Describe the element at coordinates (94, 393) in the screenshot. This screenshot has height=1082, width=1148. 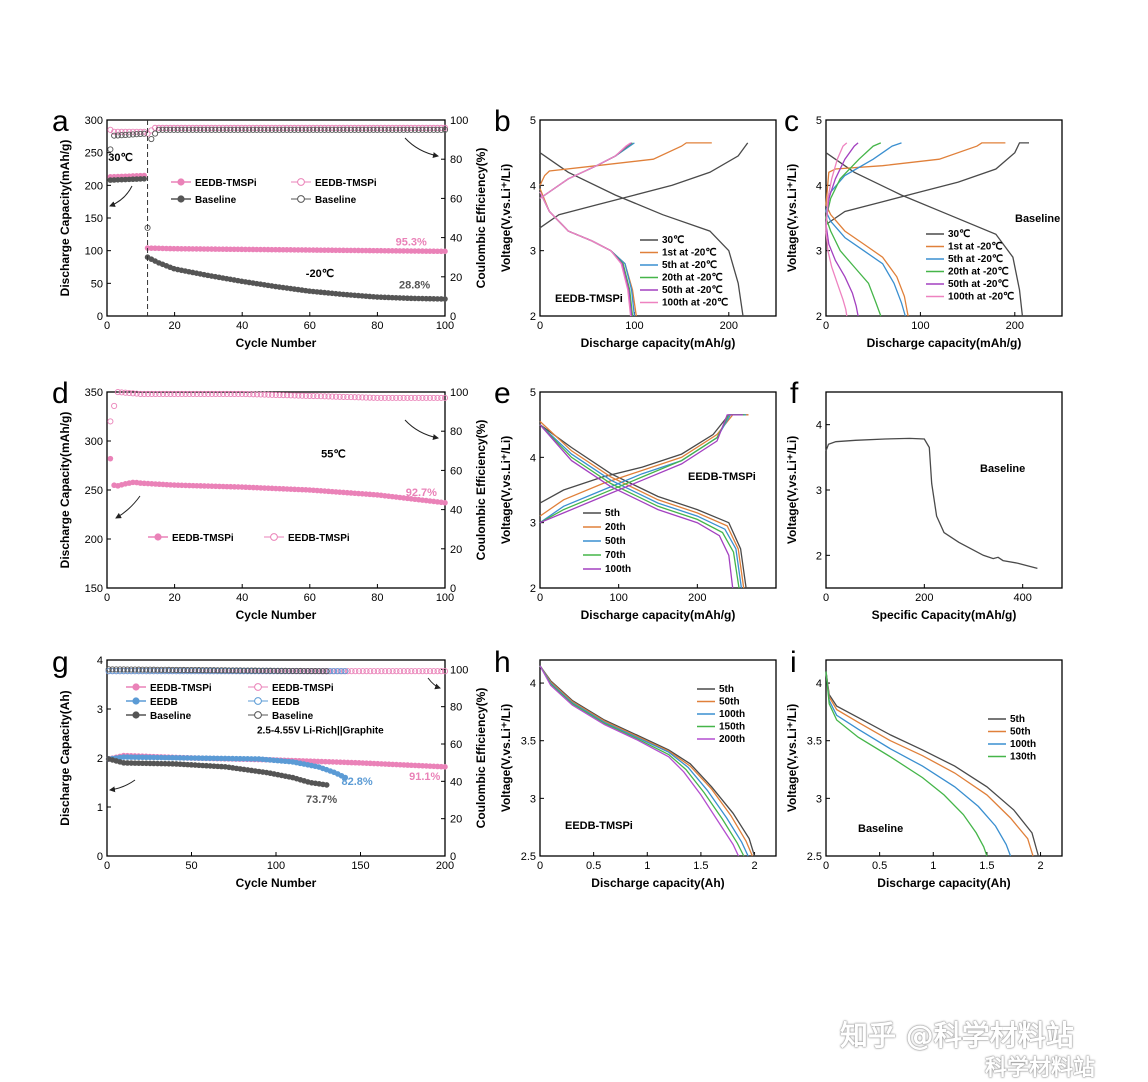
I see `y-tick-label: 350` at that location.